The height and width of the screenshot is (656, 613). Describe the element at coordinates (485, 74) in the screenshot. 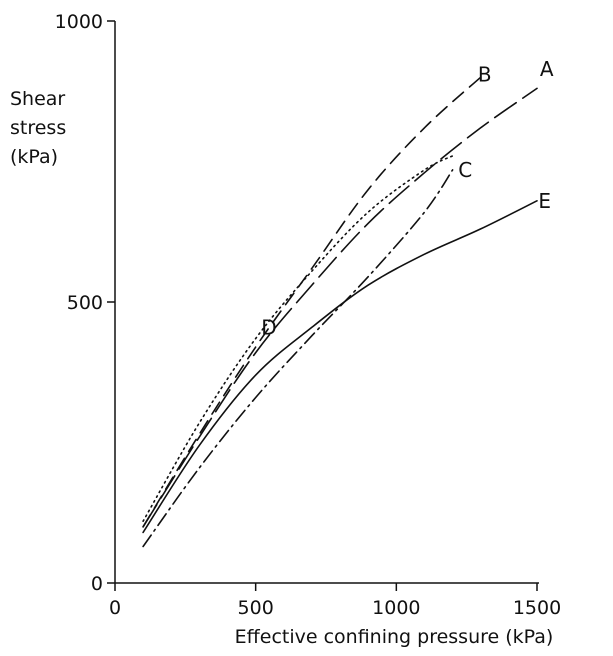

I see `curve-label-b: B` at that location.